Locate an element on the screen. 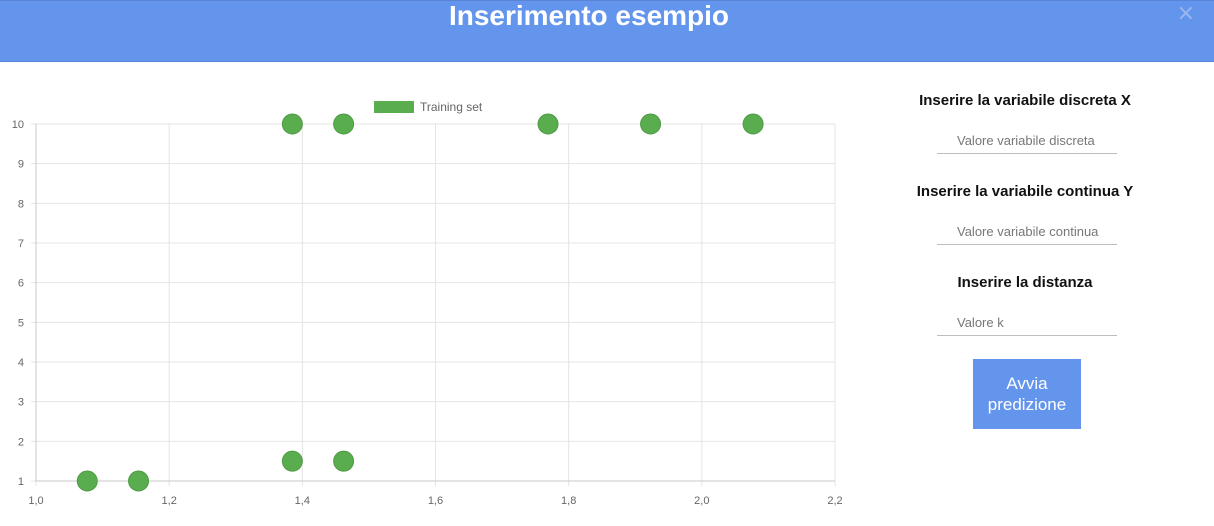 The image size is (1214, 526). close-icon: × is located at coordinates (1185, 13).